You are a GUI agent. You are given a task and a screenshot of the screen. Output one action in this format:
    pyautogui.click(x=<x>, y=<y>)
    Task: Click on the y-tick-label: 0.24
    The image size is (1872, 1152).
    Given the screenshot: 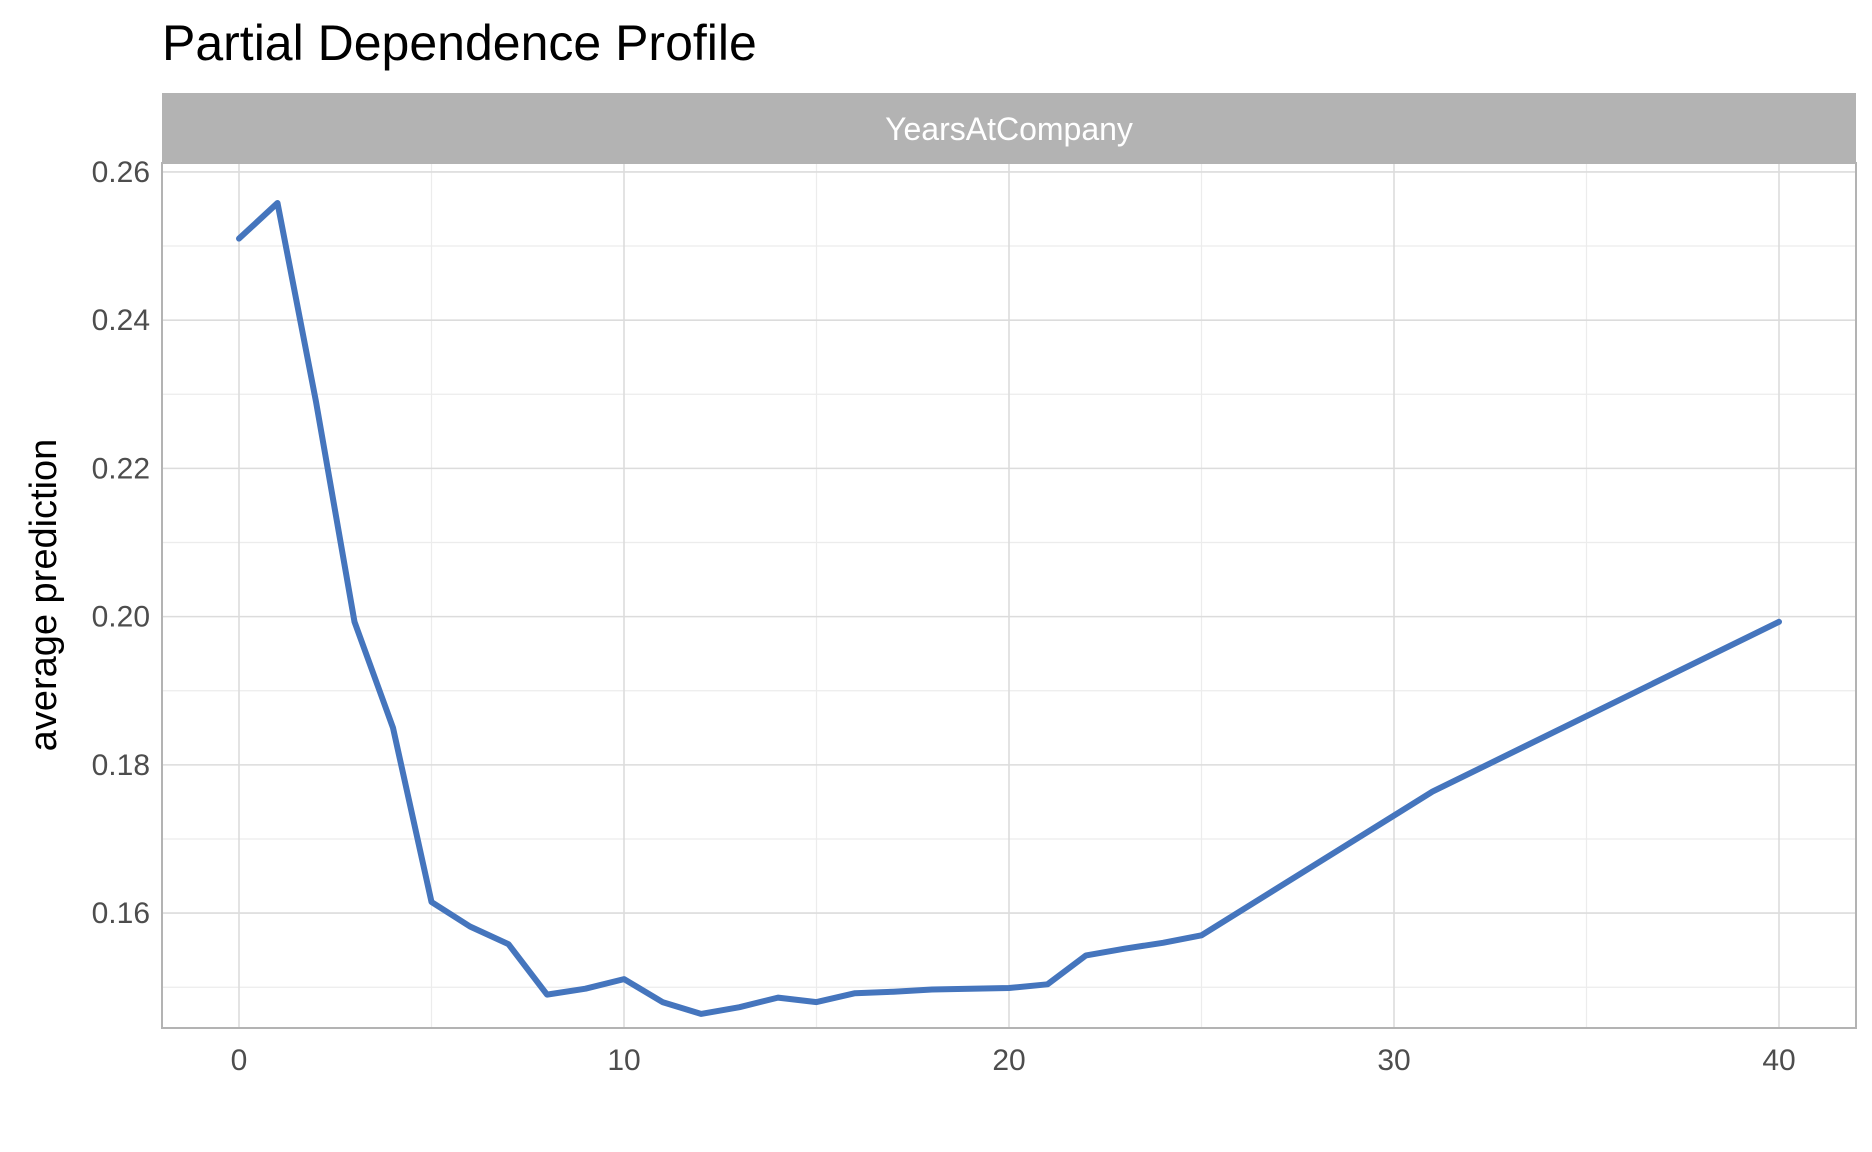 What is the action you would take?
    pyautogui.click(x=121, y=320)
    